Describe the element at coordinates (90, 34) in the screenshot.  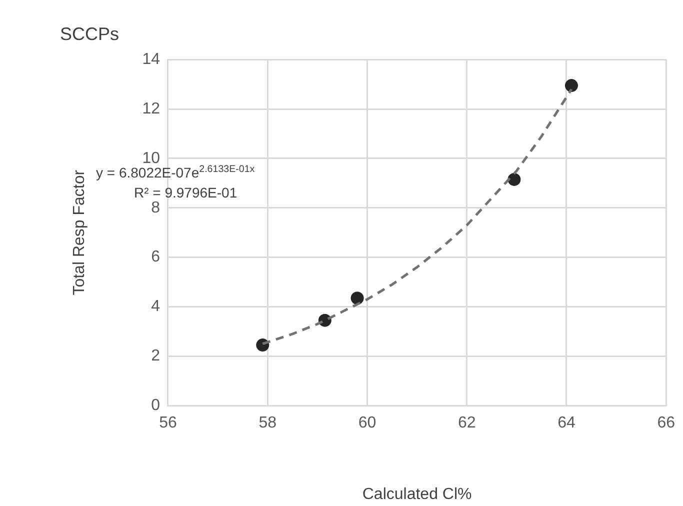
I see `chart-title: SCCPs` at that location.